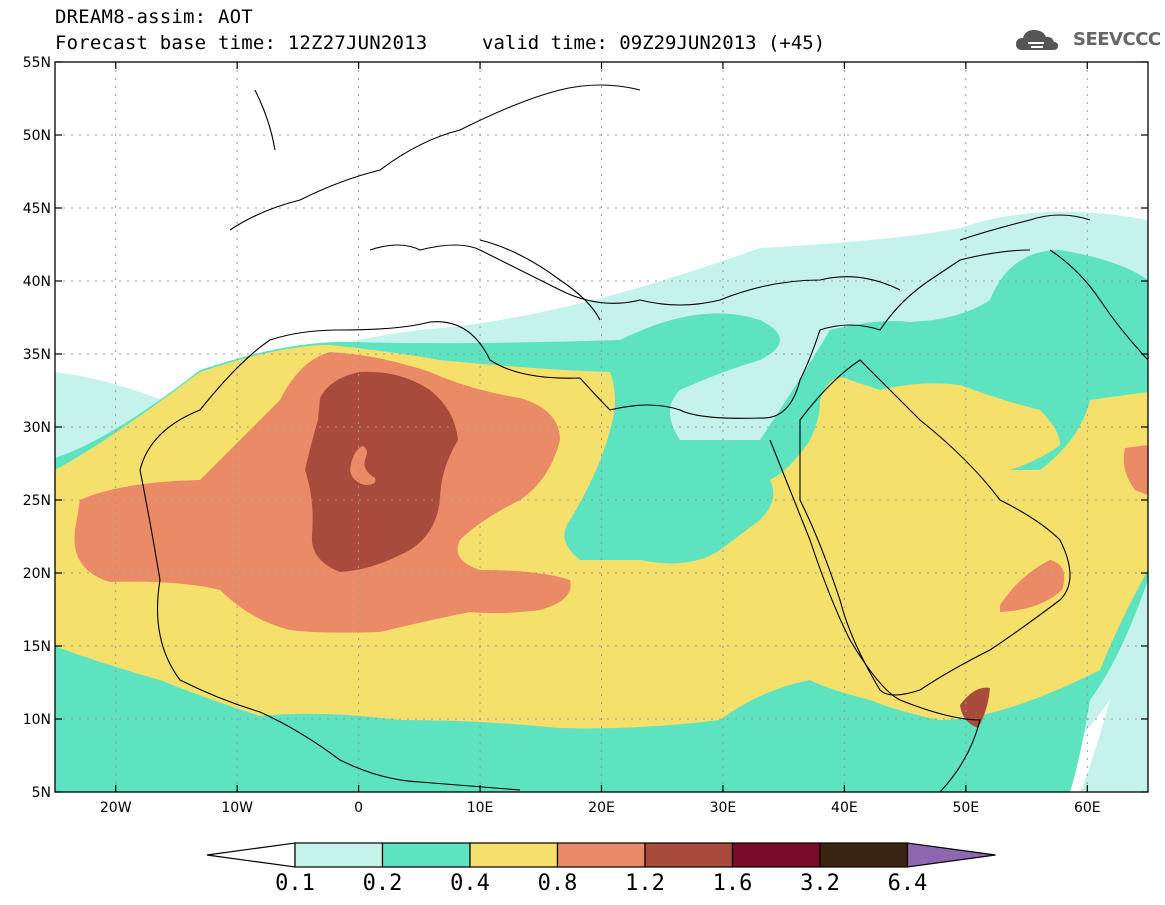 The height and width of the screenshot is (905, 1165). Describe the element at coordinates (37, 209) in the screenshot. I see `lat-label: 45N` at that location.